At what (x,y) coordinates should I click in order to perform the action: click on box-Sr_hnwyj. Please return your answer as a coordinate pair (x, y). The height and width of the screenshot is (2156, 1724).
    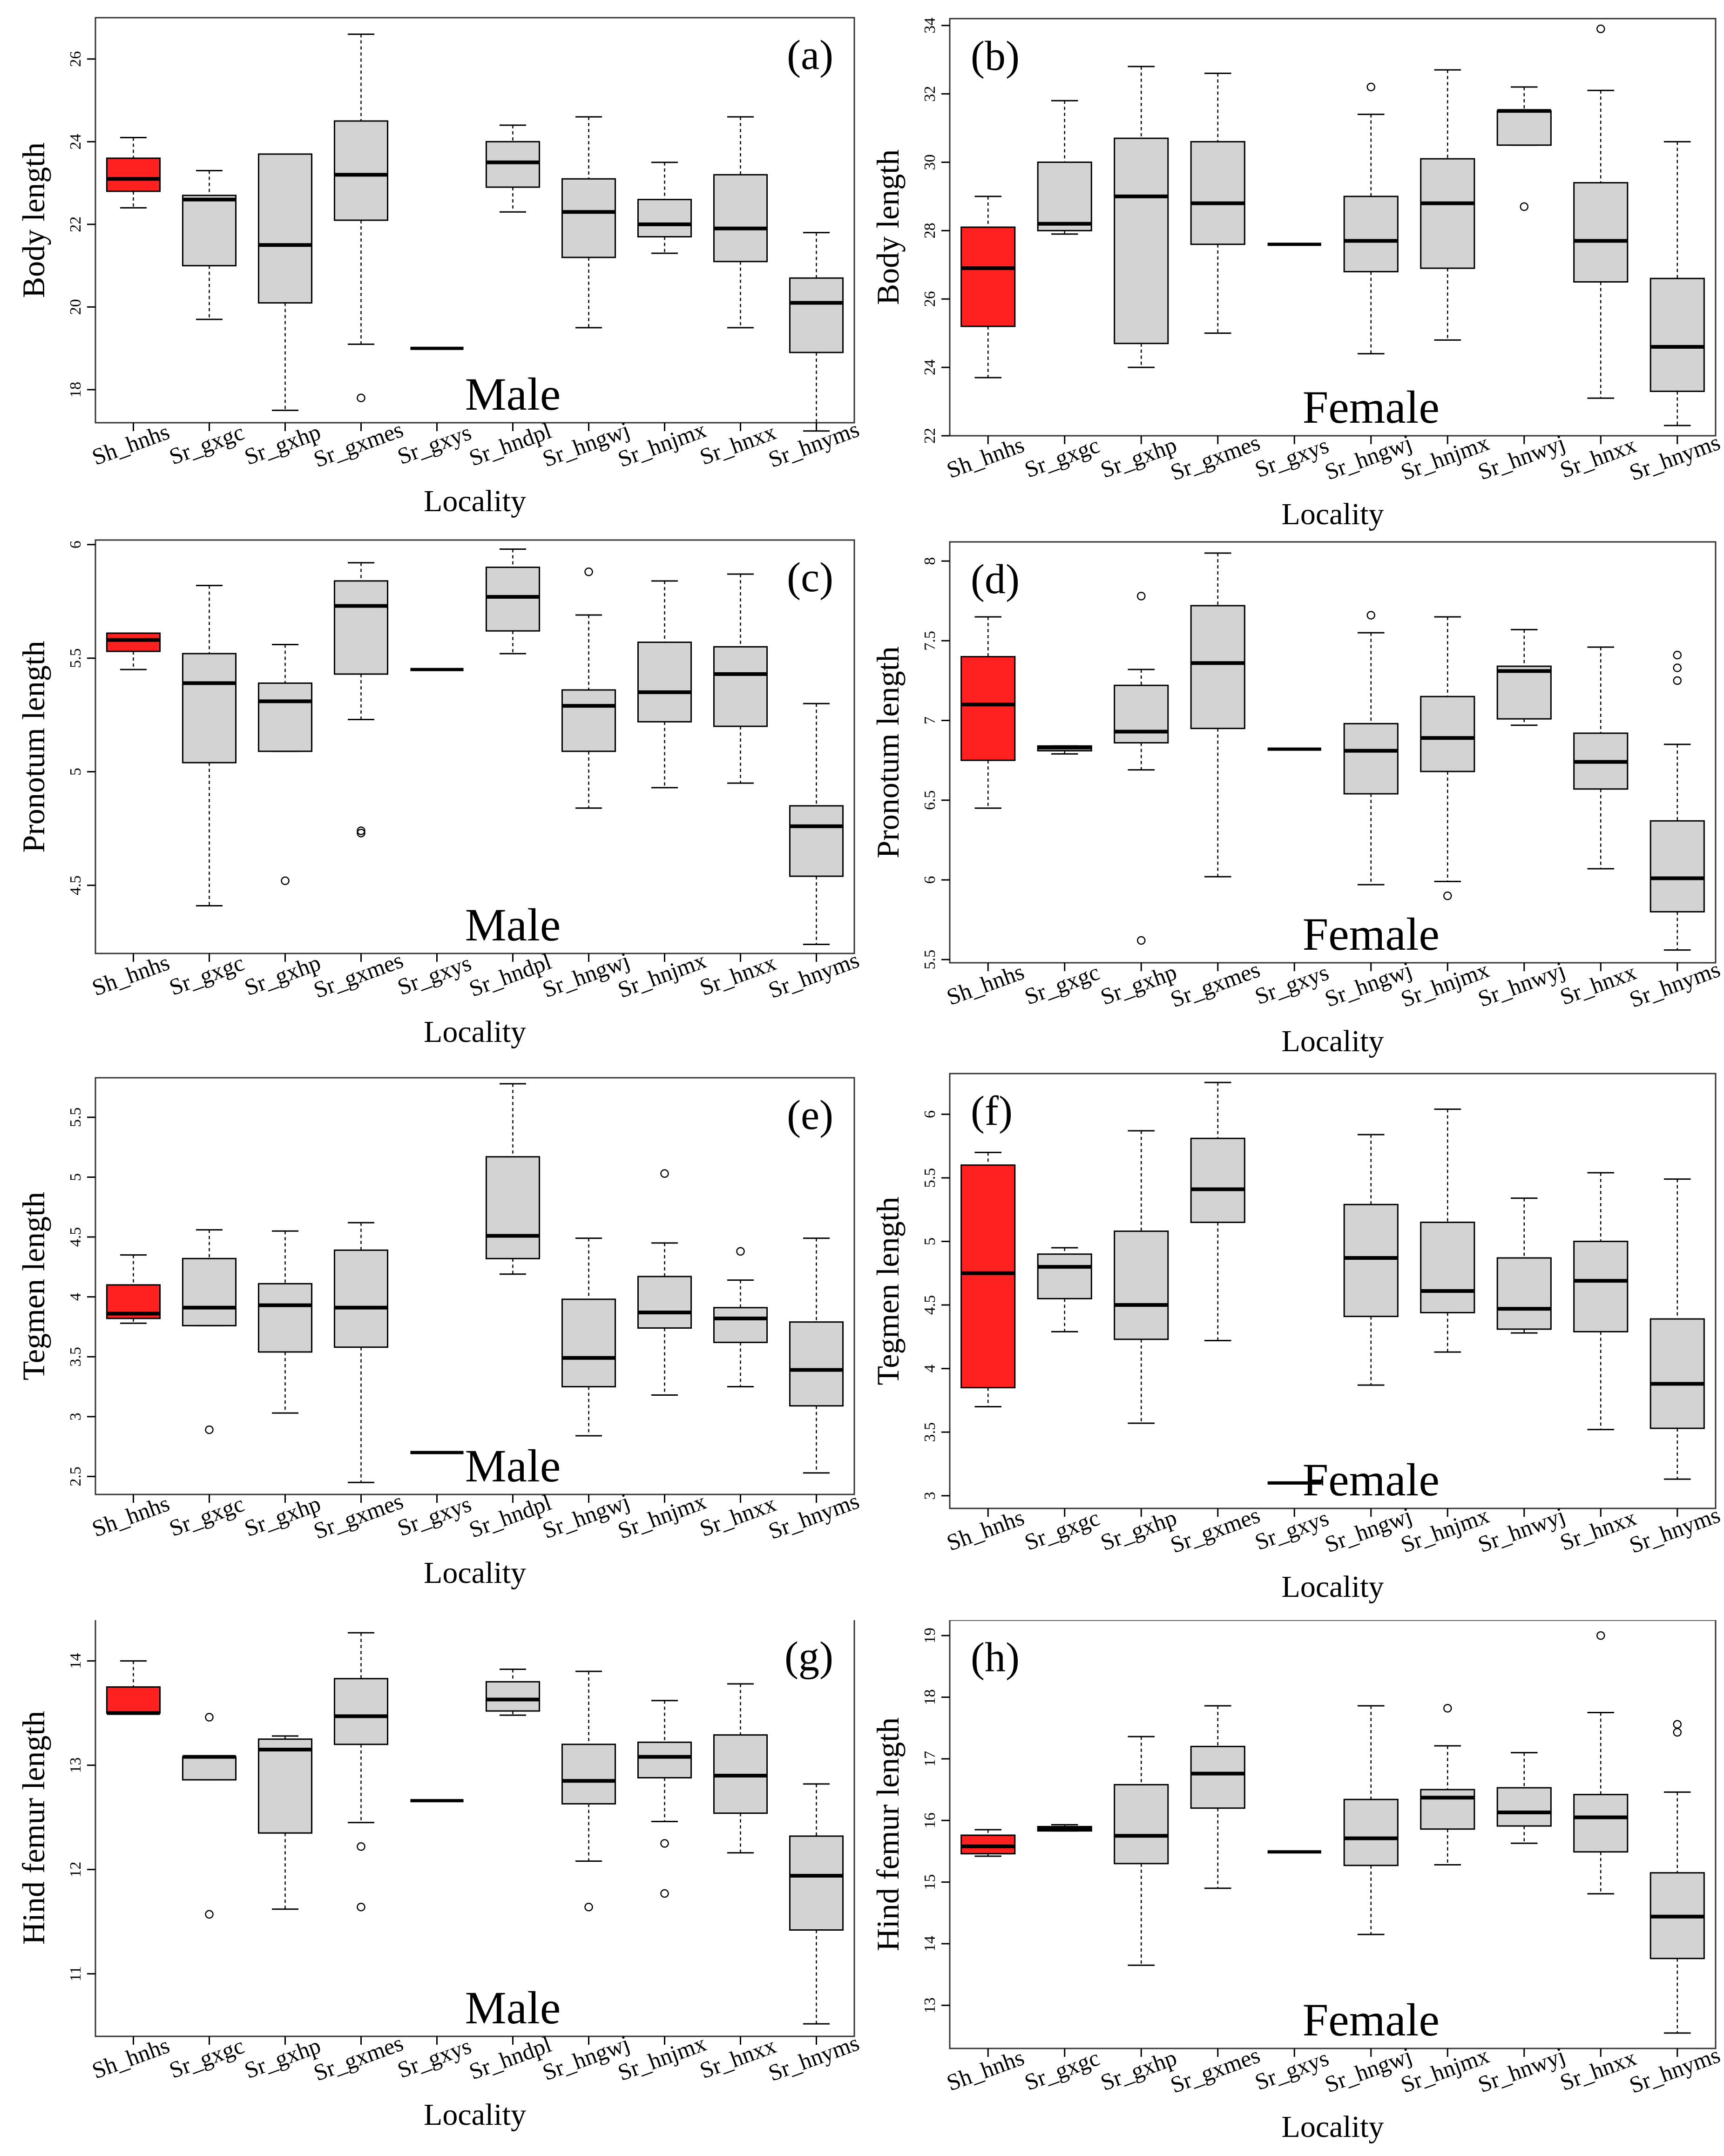
    Looking at the image, I should click on (1524, 149).